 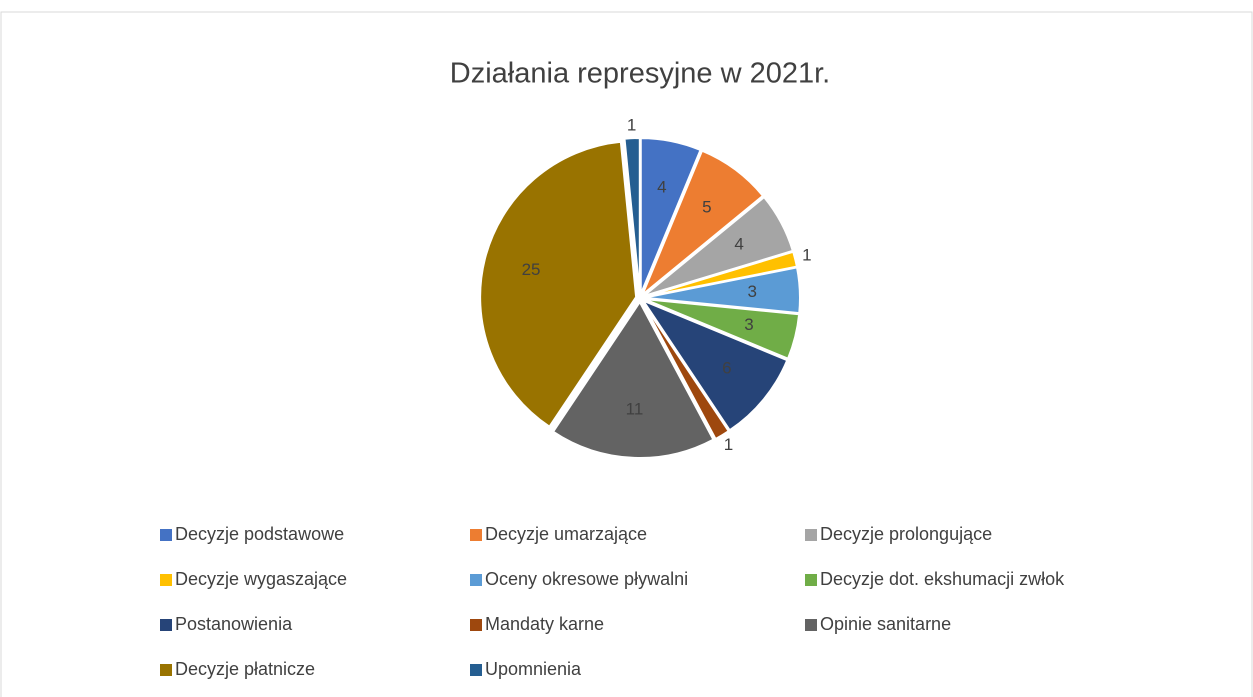 What do you see at coordinates (261, 579) in the screenshot?
I see `legend-label: Decyzje wygaszające` at bounding box center [261, 579].